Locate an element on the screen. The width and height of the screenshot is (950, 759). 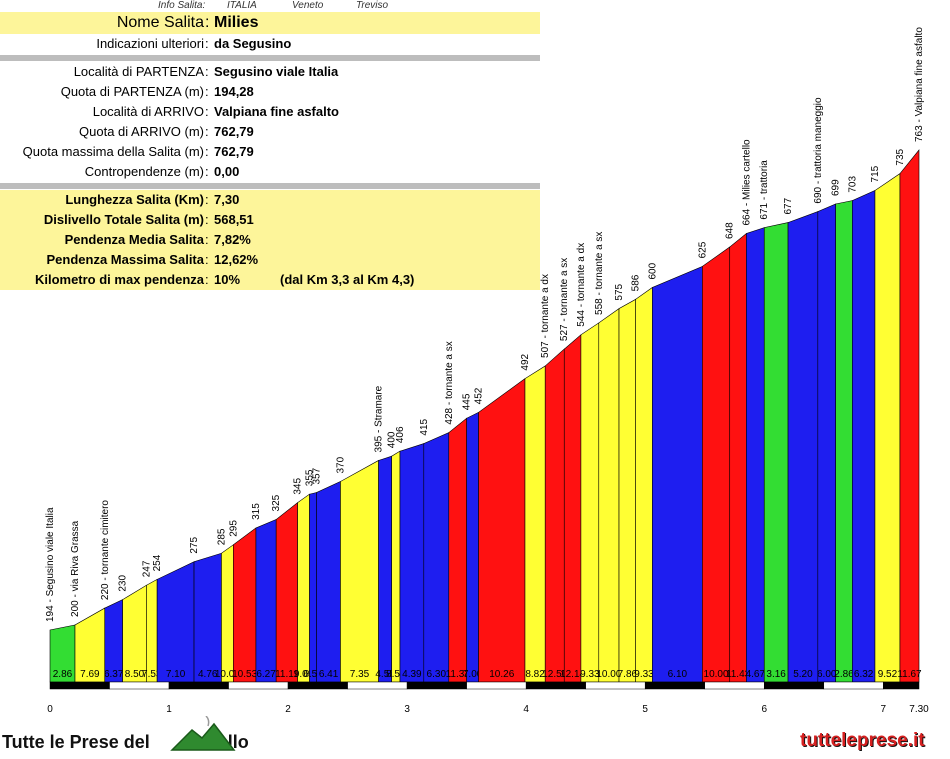
point-label: 325 is located at coordinates (276, 502).